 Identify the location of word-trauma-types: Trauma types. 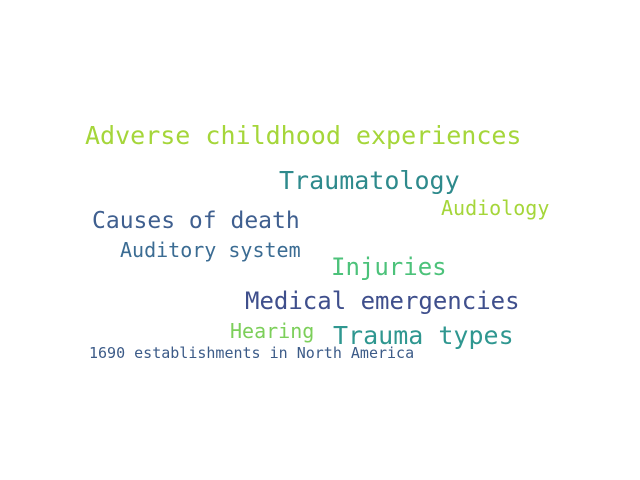
(423, 335).